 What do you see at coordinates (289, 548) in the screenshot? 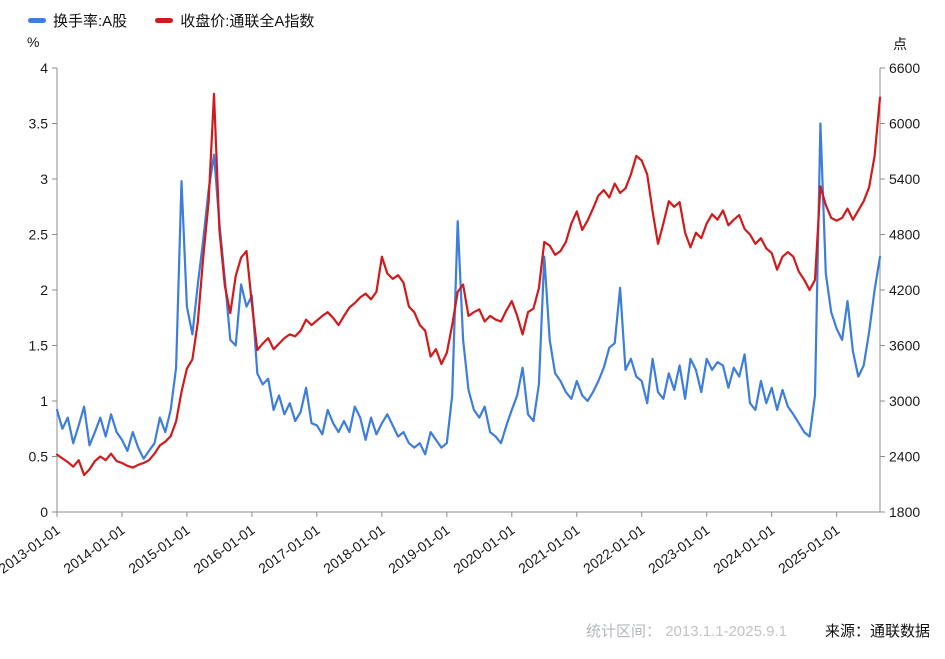
I see `x-tick-label: 2017-01-01` at bounding box center [289, 548].